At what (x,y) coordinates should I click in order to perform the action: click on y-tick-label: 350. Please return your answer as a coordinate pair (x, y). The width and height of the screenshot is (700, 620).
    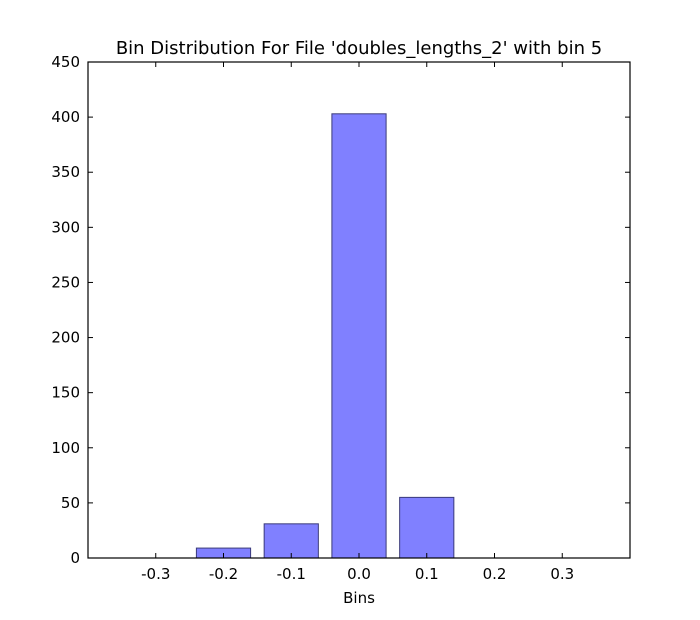
    Looking at the image, I should click on (65, 172).